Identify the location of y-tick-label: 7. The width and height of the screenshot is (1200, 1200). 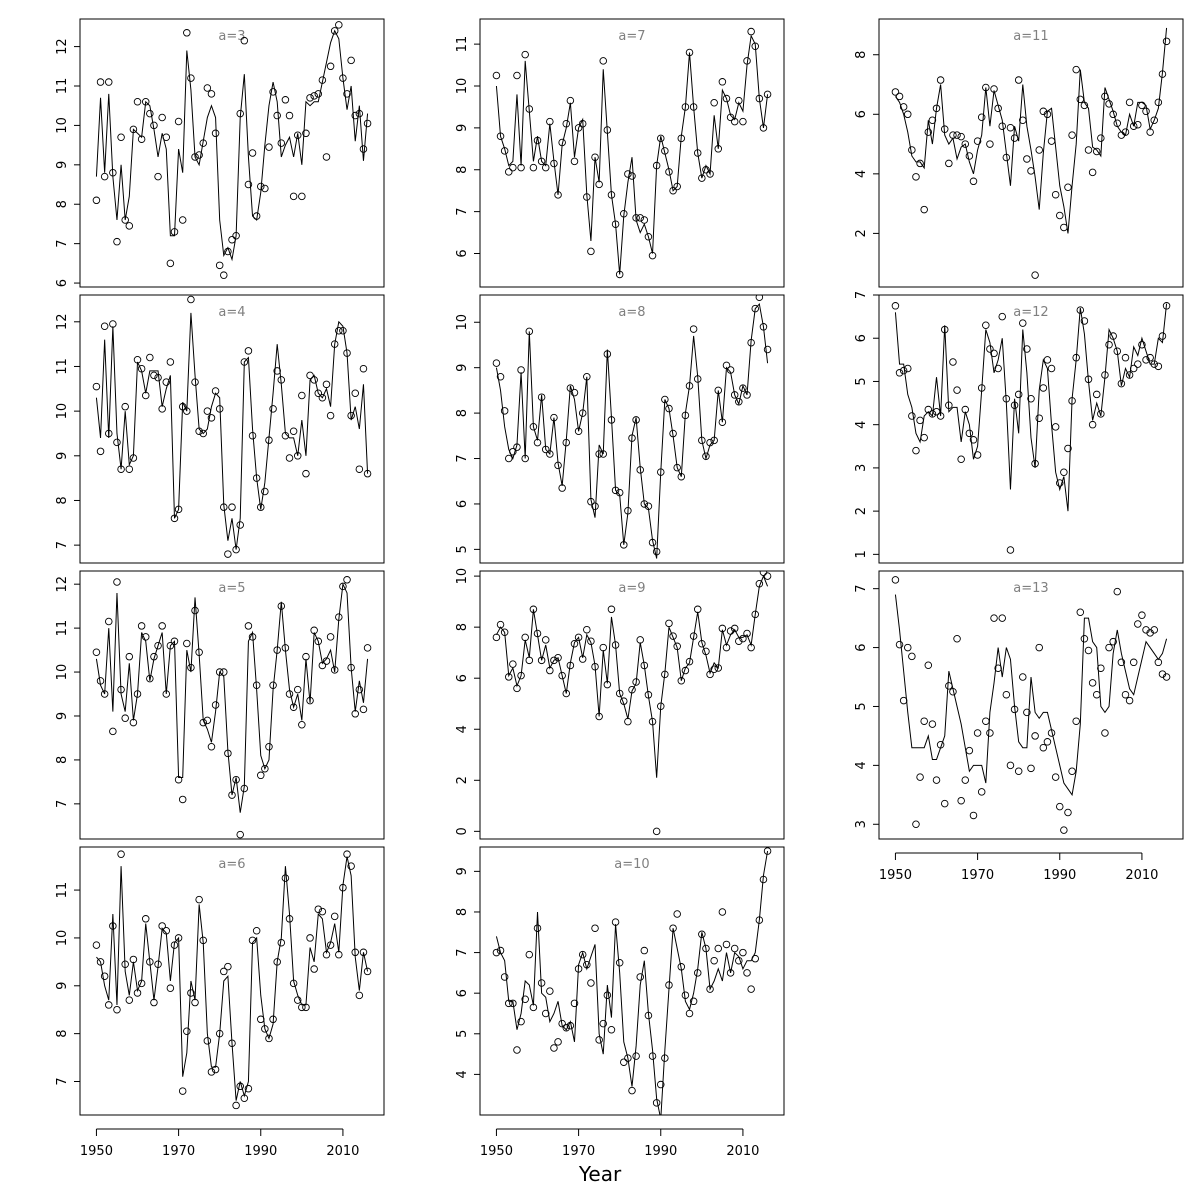
(861, 295).